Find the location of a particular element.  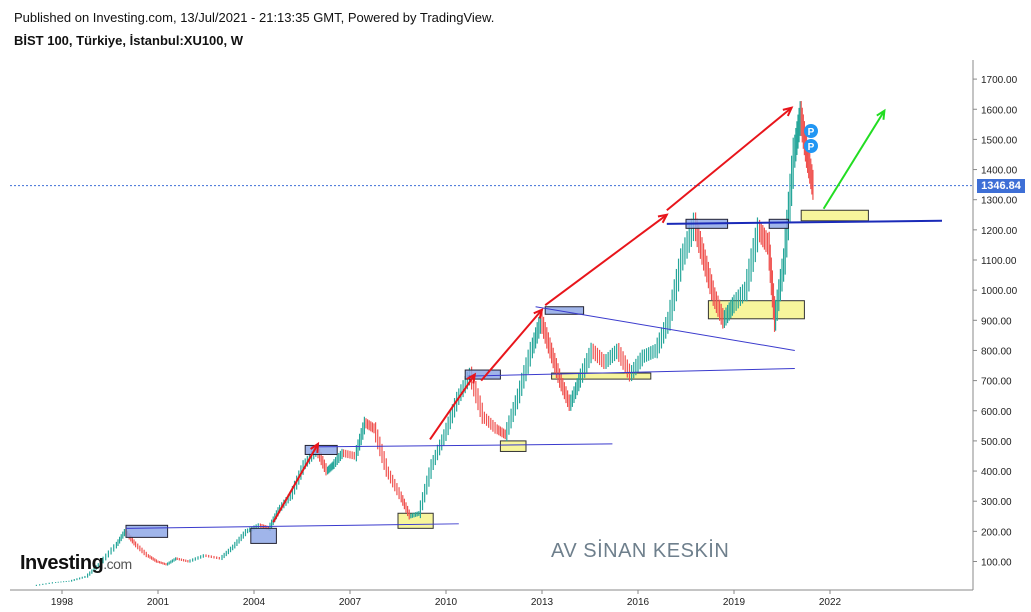

x-tick-label: 2019 is located at coordinates (734, 602).